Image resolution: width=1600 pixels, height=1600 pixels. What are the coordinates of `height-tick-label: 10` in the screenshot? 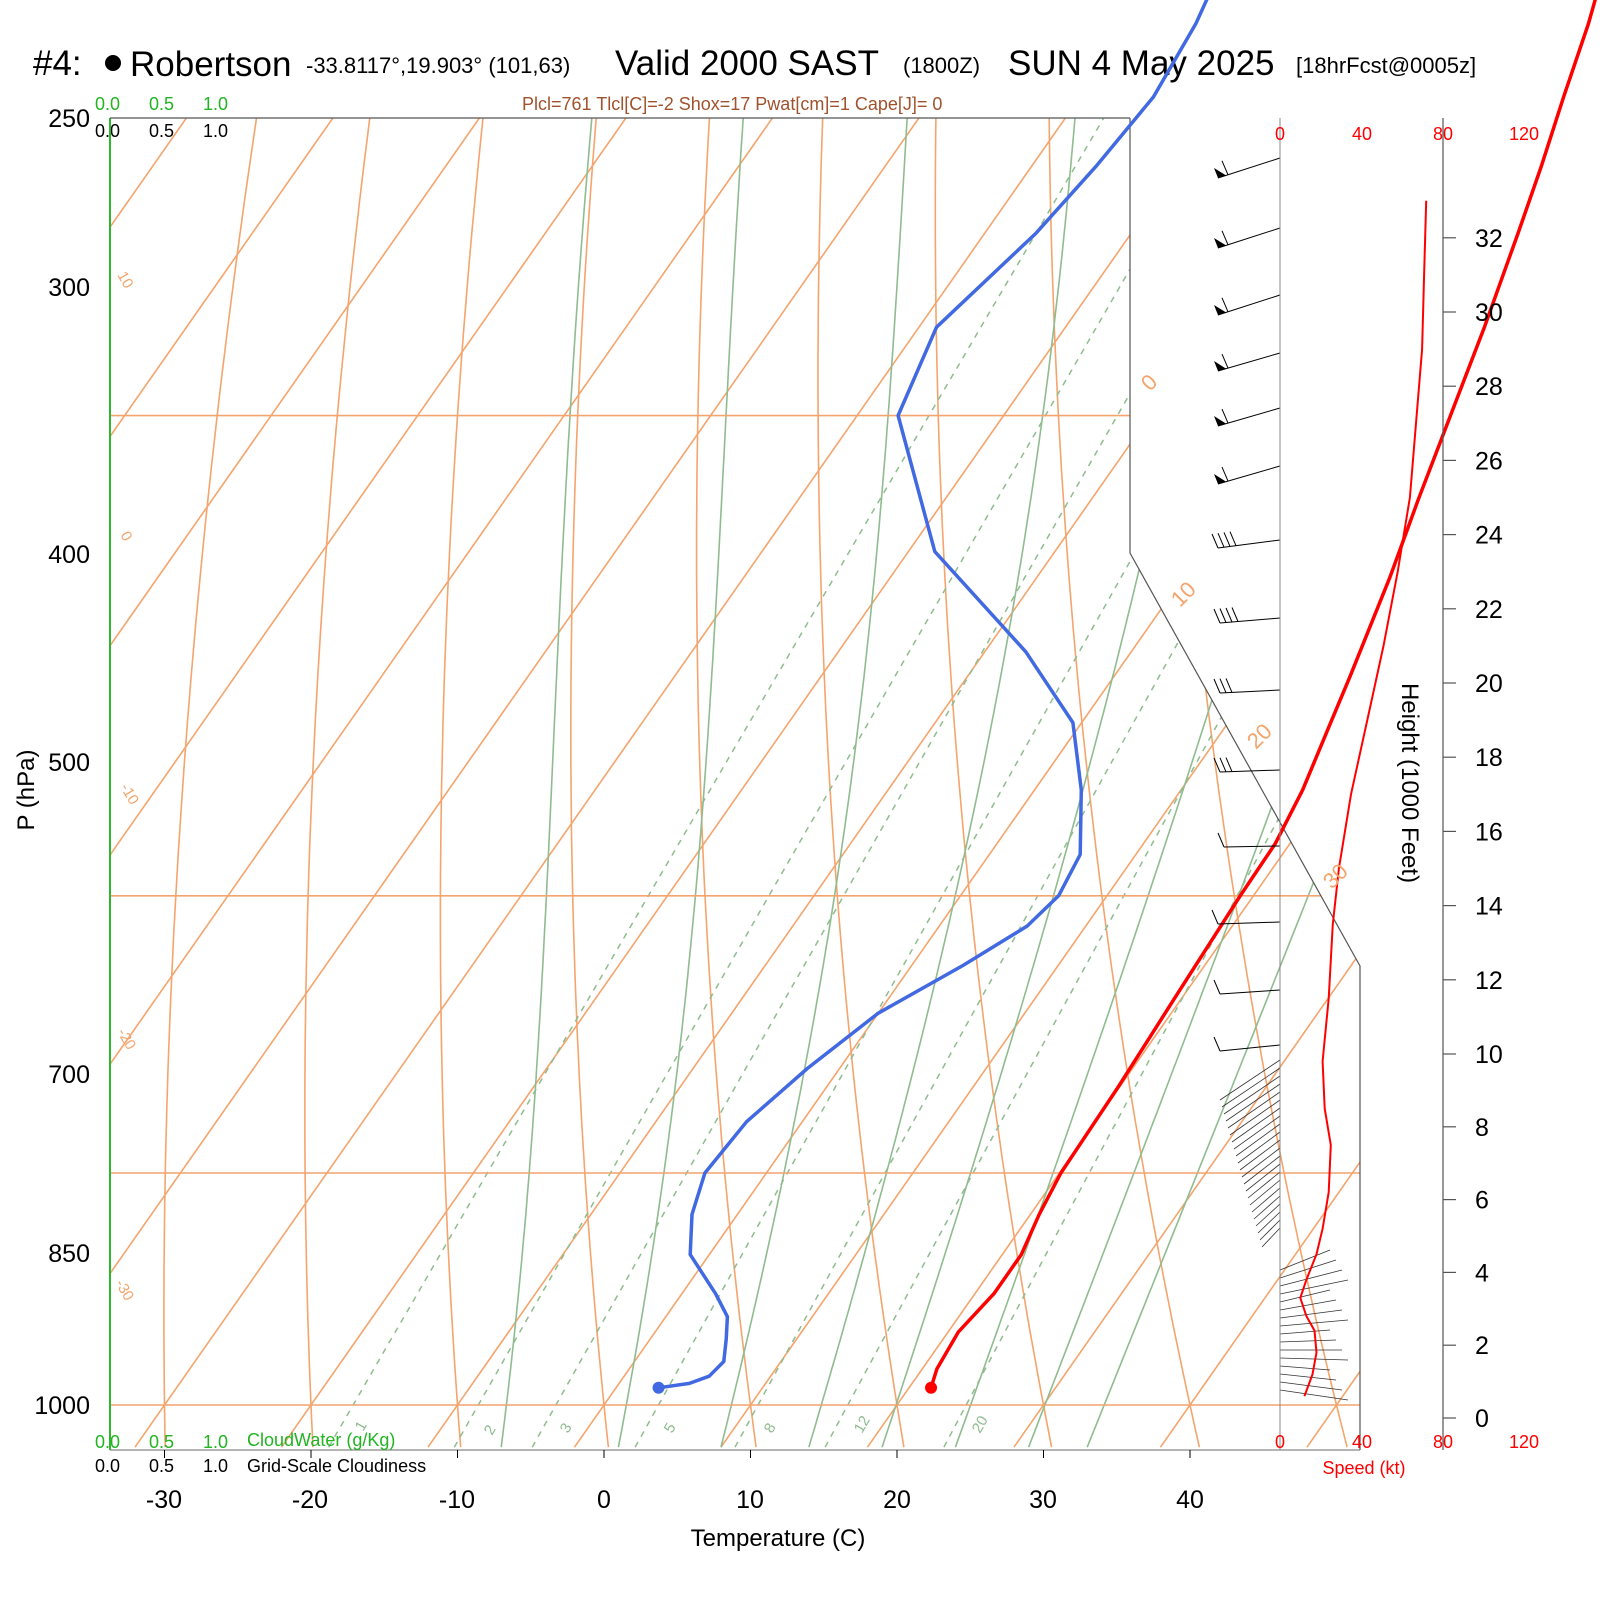 It's located at (1489, 1055).